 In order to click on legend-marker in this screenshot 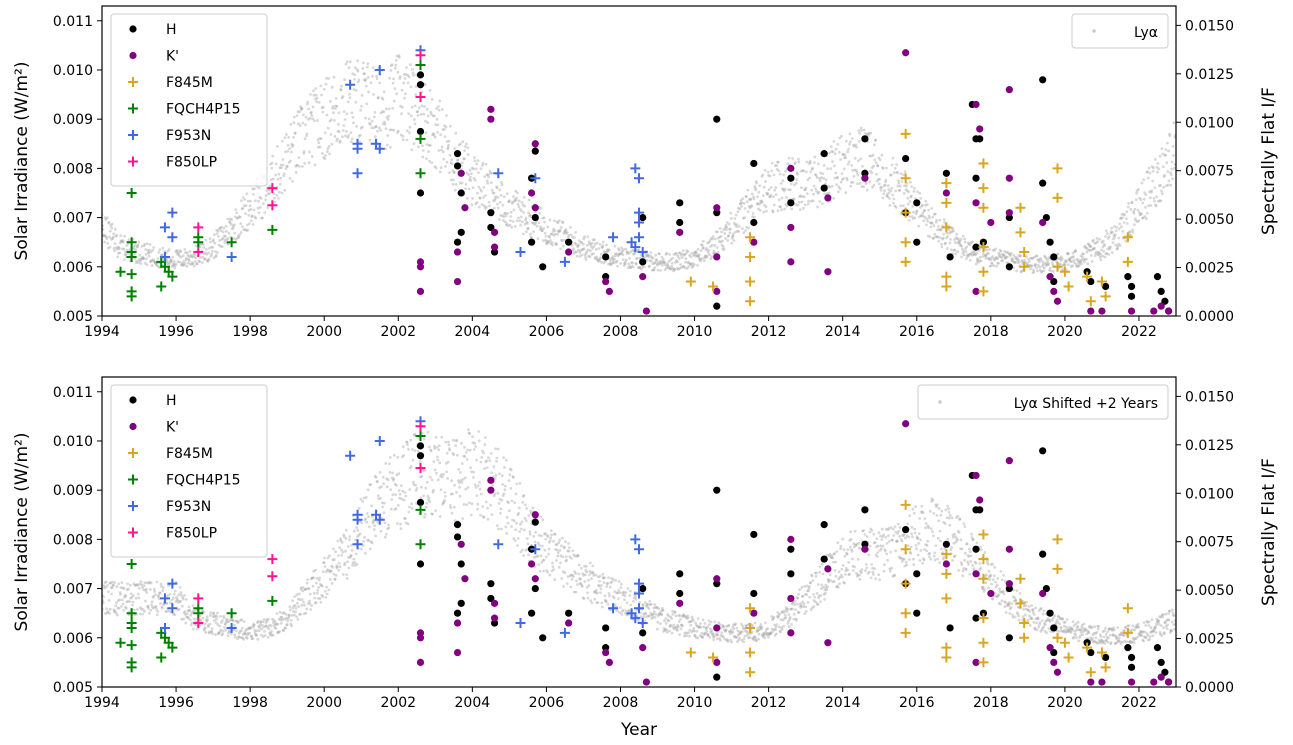, I will do `click(133, 161)`.